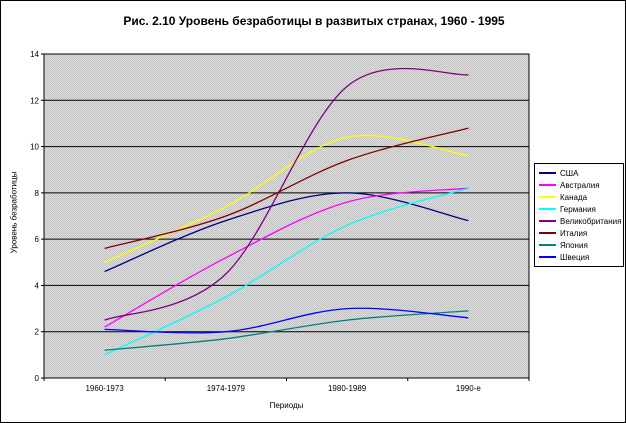 This screenshot has width=626, height=423. Describe the element at coordinates (37, 378) in the screenshot. I see `y-tick-label: 0` at that location.